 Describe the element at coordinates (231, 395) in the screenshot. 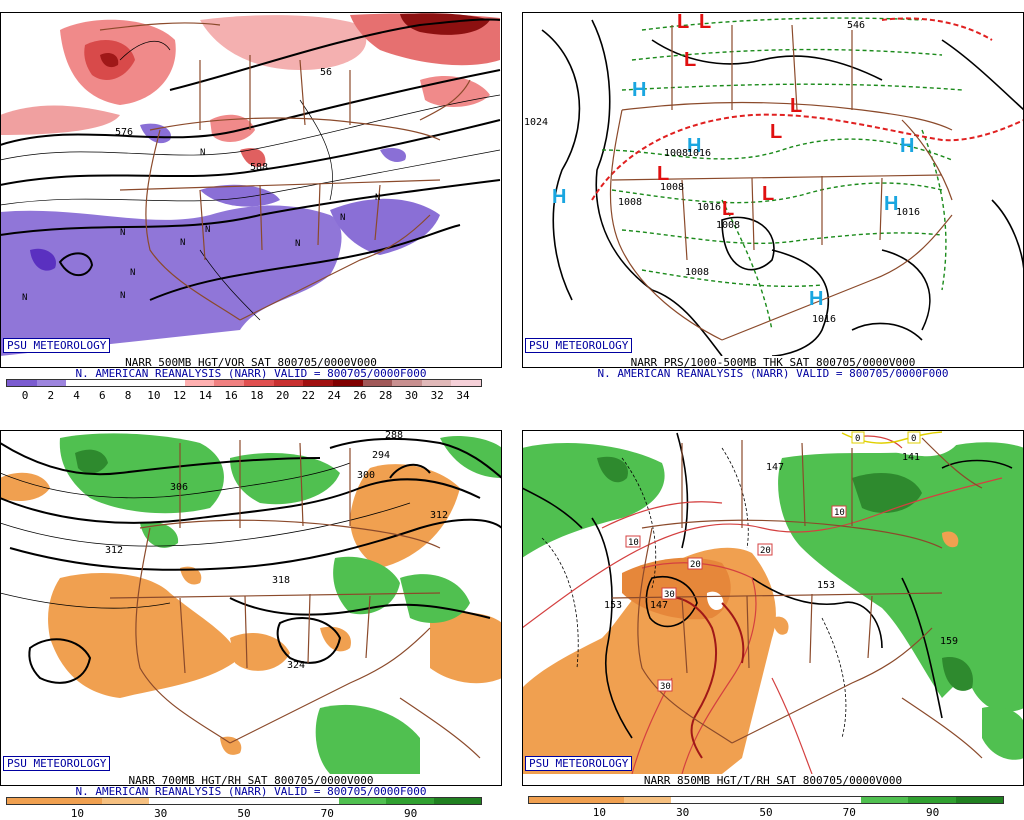

I see `colorbar-tick-label: 16` at that location.